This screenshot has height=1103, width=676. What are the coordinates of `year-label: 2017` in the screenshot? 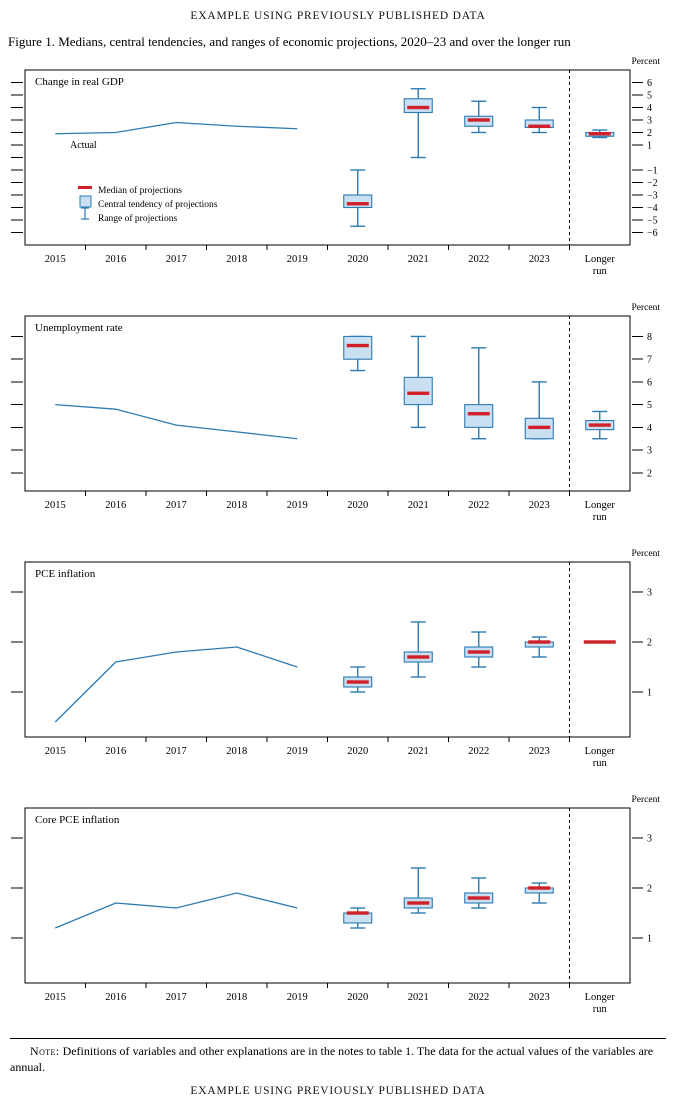 It's located at (176, 997).